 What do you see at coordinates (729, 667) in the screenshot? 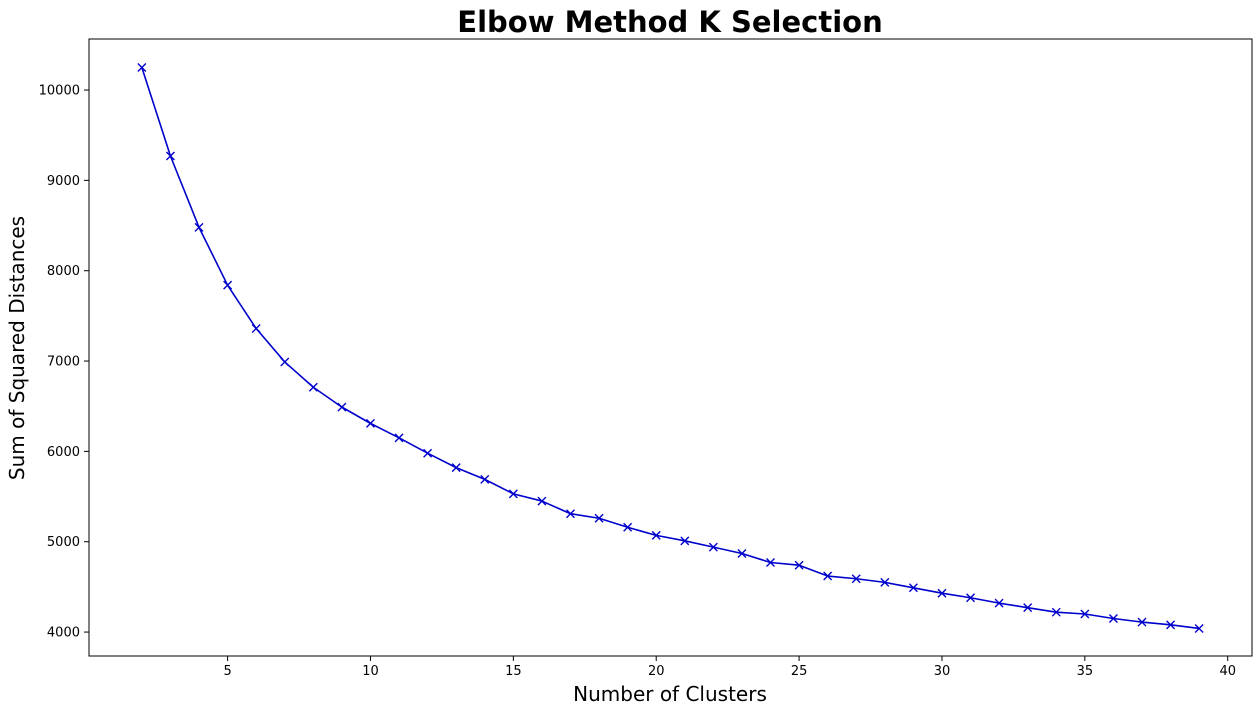
I see `x-axis-ticks: 5 10 15 20 25 30 35 40` at bounding box center [729, 667].